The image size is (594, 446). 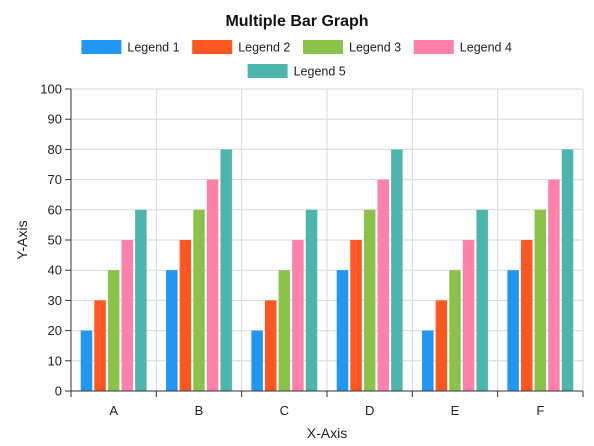 I want to click on legend-label-2: Legend 2, so click(x=264, y=48).